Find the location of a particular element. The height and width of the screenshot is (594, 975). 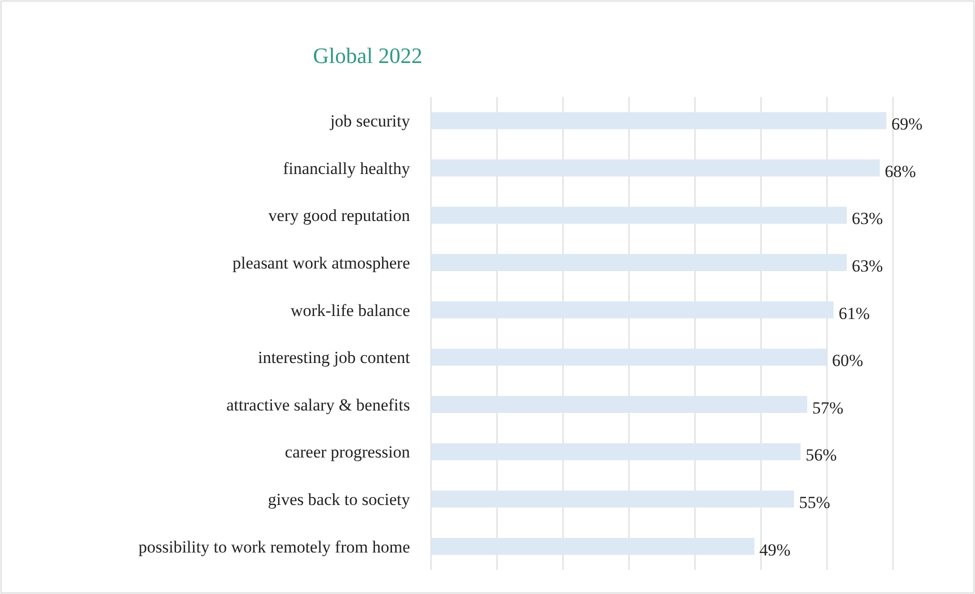

y-tick-label: job security is located at coordinates (369, 121).